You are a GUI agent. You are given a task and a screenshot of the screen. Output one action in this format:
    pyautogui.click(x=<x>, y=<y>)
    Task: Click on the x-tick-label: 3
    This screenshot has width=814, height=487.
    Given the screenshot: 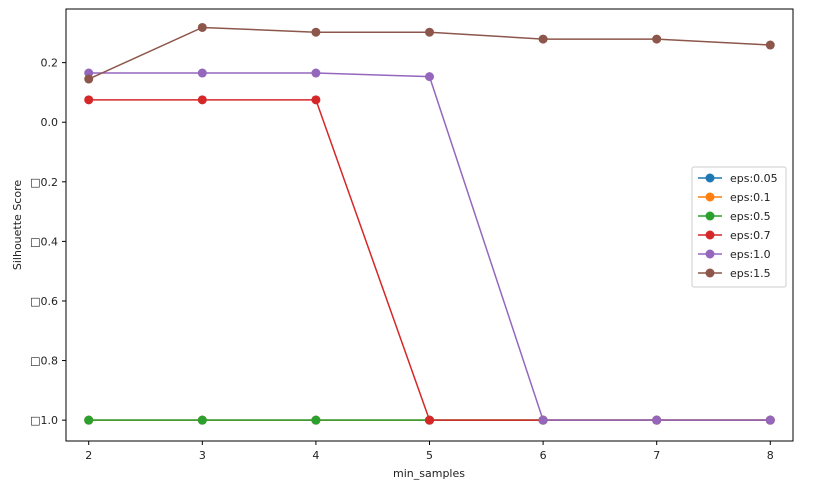 What is the action you would take?
    pyautogui.click(x=202, y=455)
    